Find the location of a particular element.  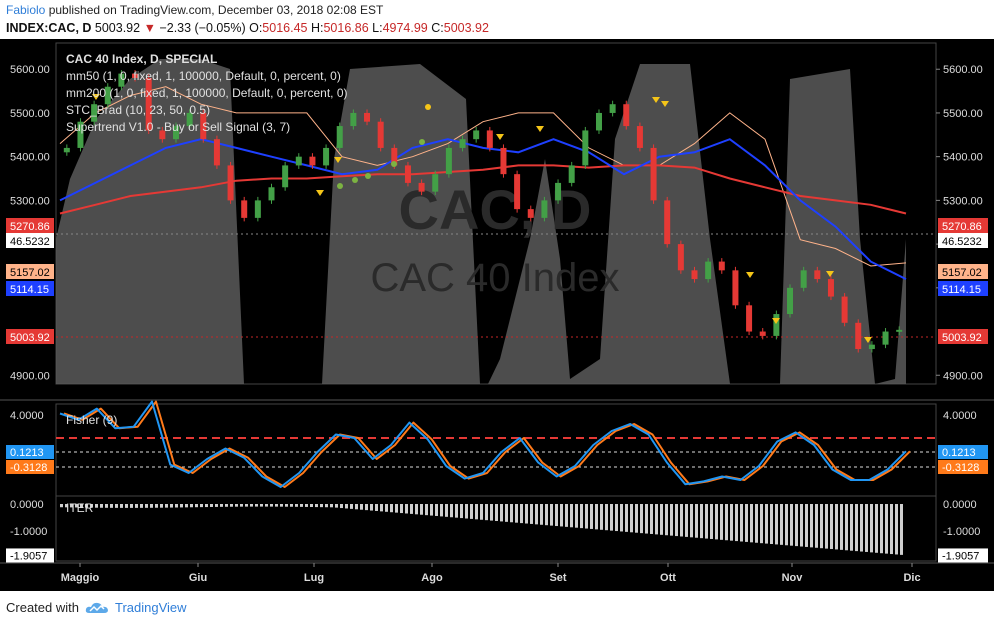

fisher-pane is located at coordinates (496, 450).